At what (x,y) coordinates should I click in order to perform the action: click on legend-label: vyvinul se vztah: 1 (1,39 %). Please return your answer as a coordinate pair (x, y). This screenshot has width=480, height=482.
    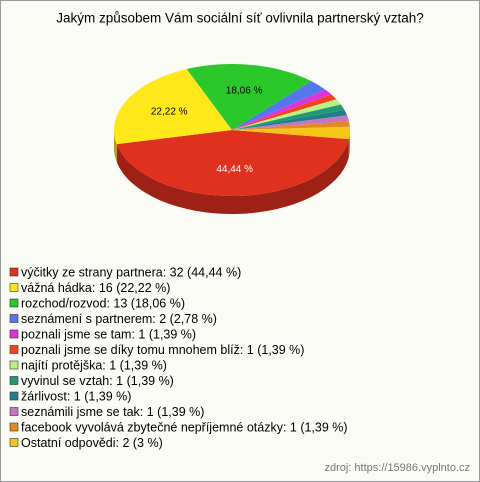
    Looking at the image, I should click on (97, 381).